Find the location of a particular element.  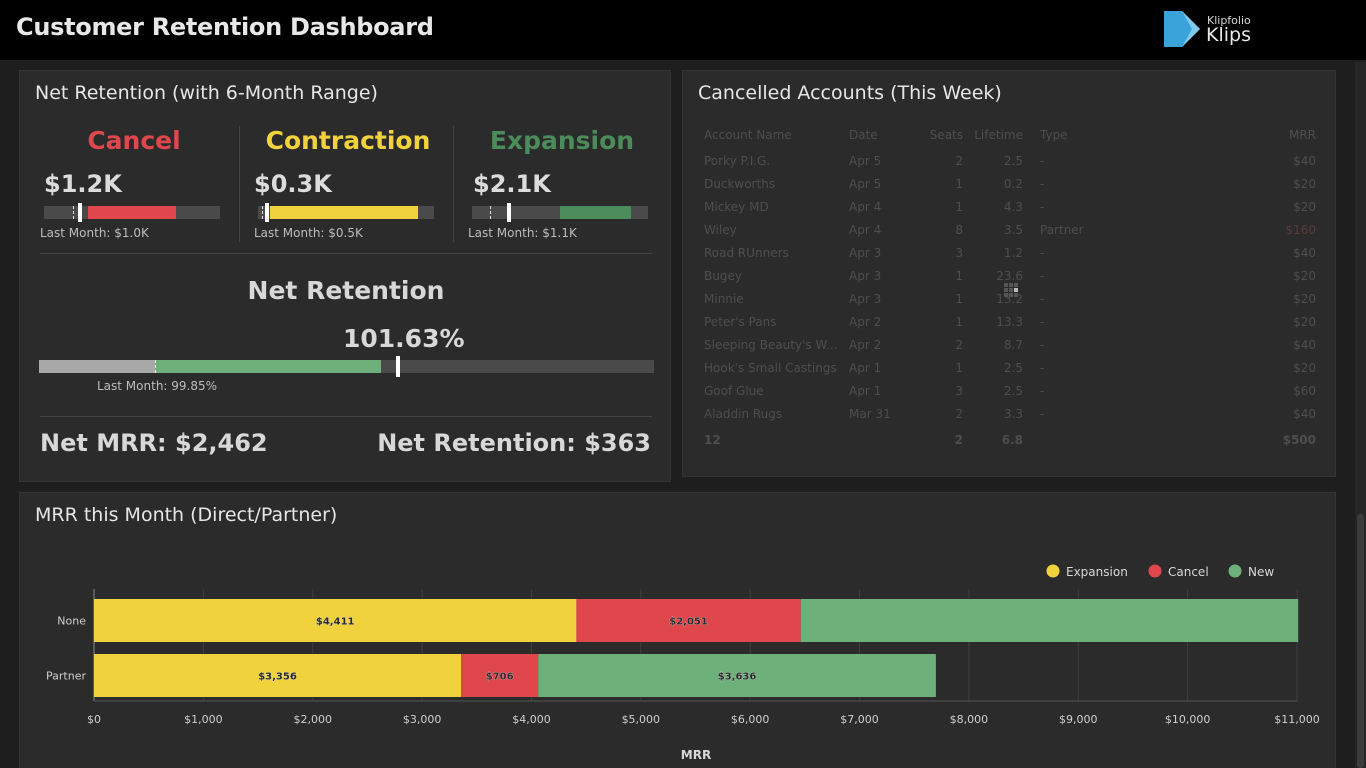

table-cell: Aladdin Rugs is located at coordinates (743, 414).